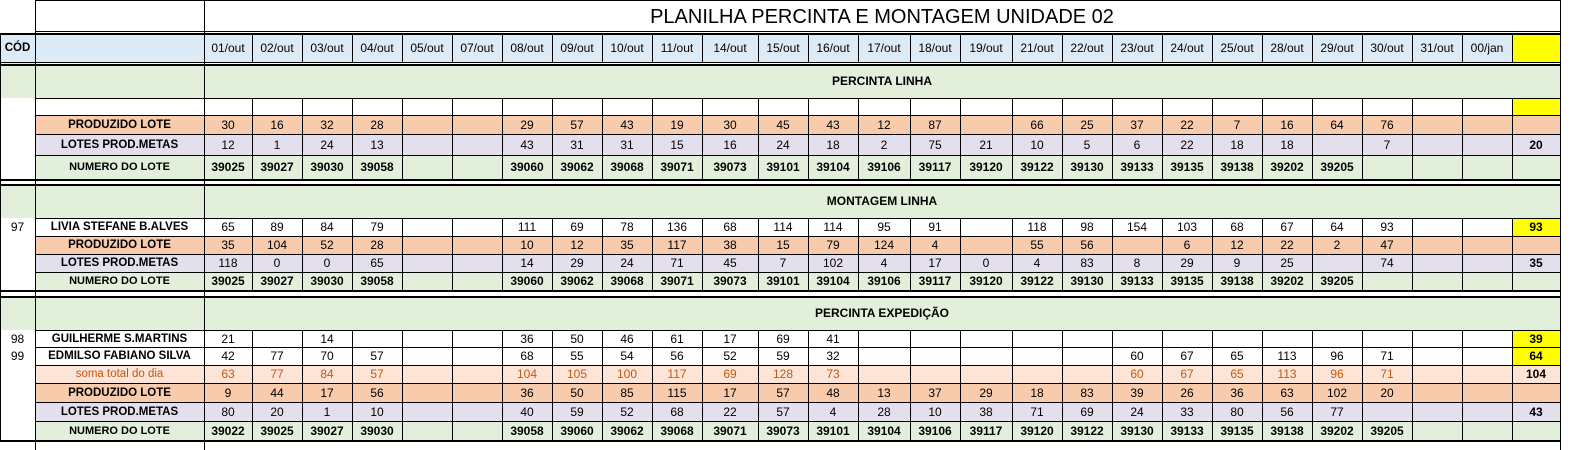  What do you see at coordinates (677, 48) in the screenshot?
I see `date-header: 11/out` at bounding box center [677, 48].